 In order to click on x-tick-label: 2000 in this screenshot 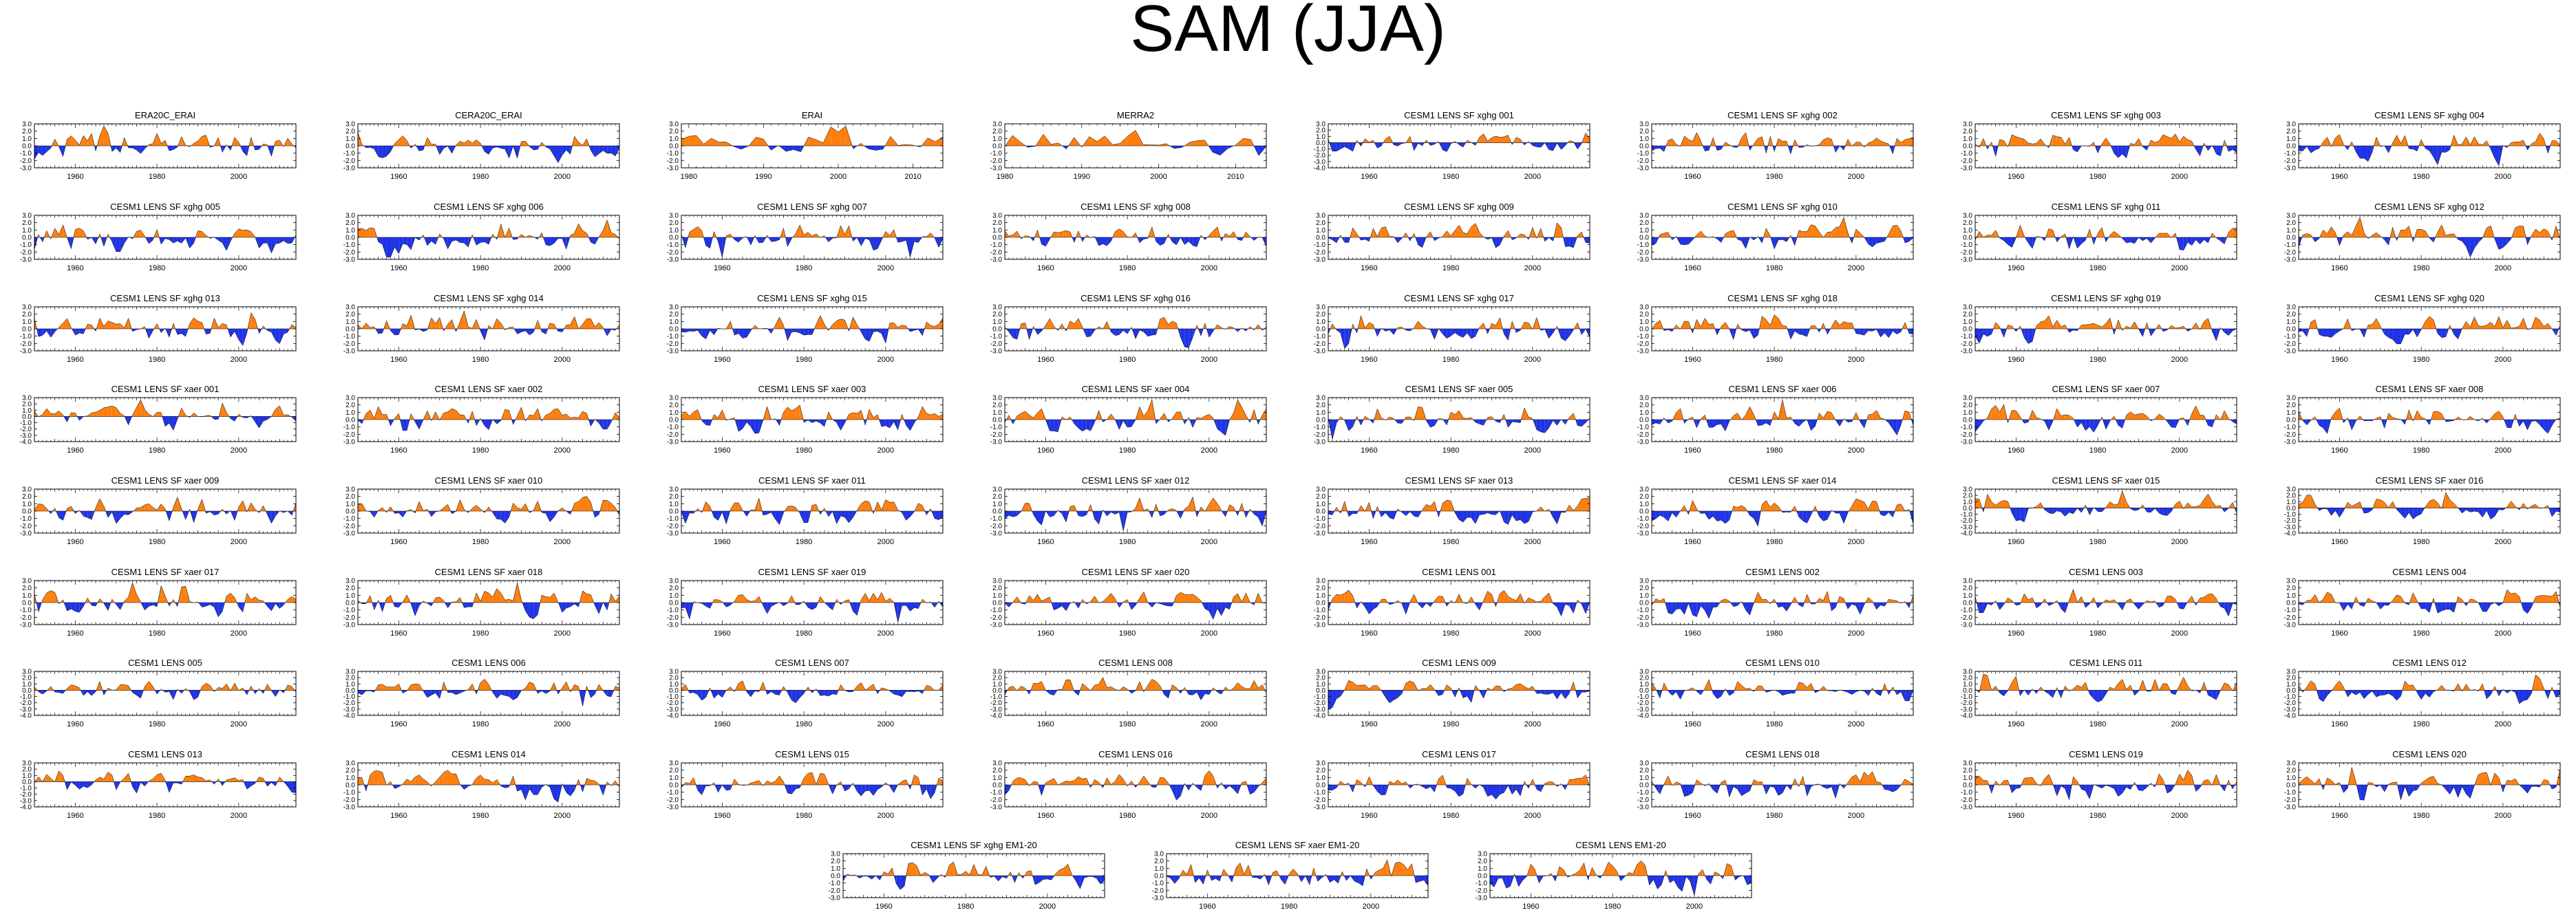, I will do `click(1856, 177)`.